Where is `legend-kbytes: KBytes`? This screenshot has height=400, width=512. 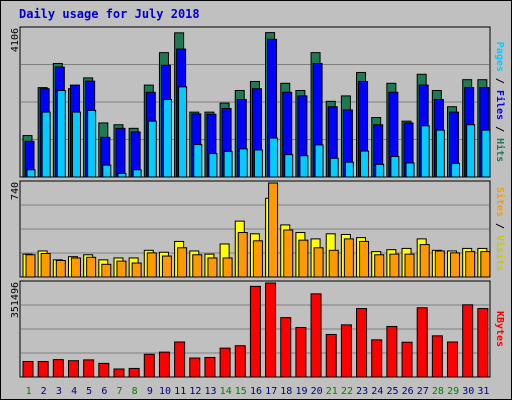 legend-kbytes: KBytes is located at coordinates (499, 329).